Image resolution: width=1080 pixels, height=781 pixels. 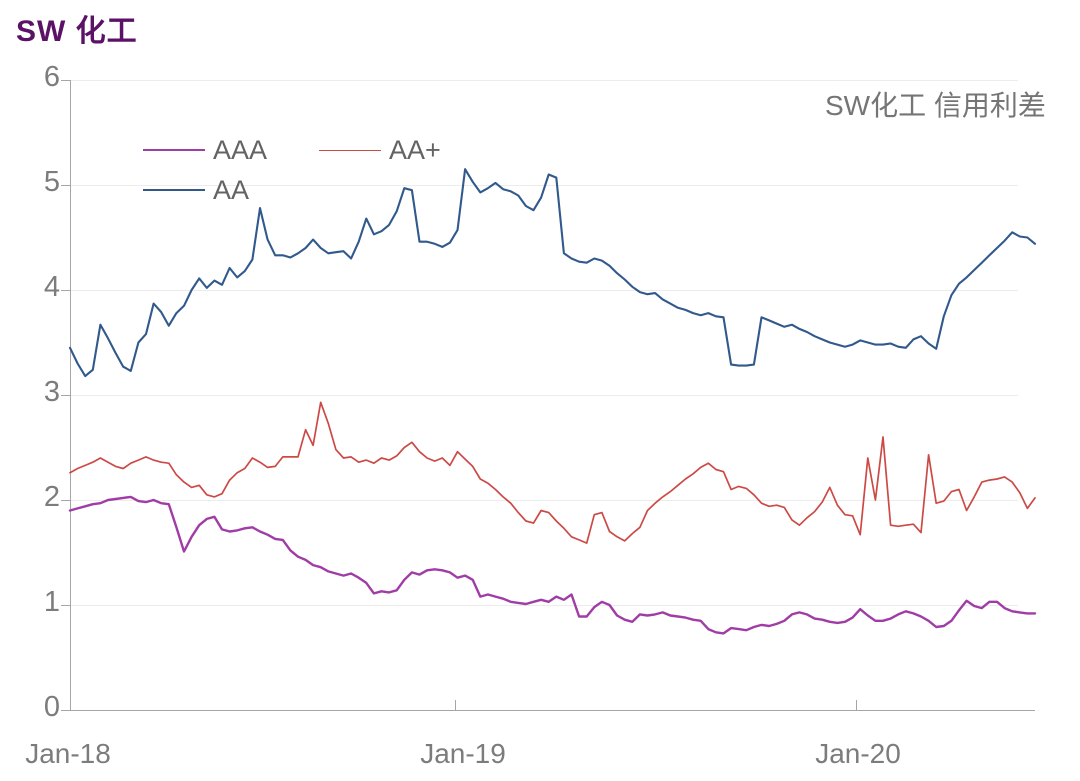 What do you see at coordinates (51, 77) in the screenshot?
I see `y-tick-label-6: 6` at bounding box center [51, 77].